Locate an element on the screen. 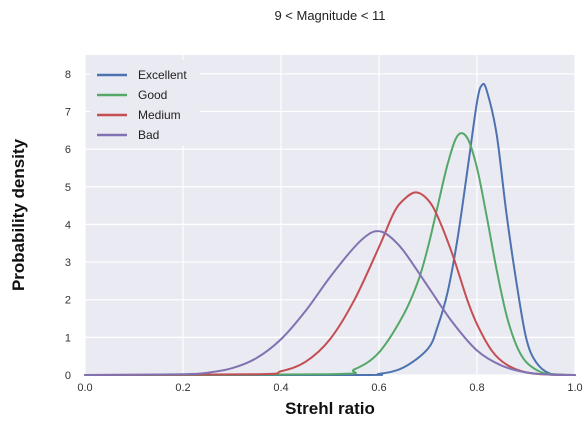  legend-label-good: Good is located at coordinates (152, 95).